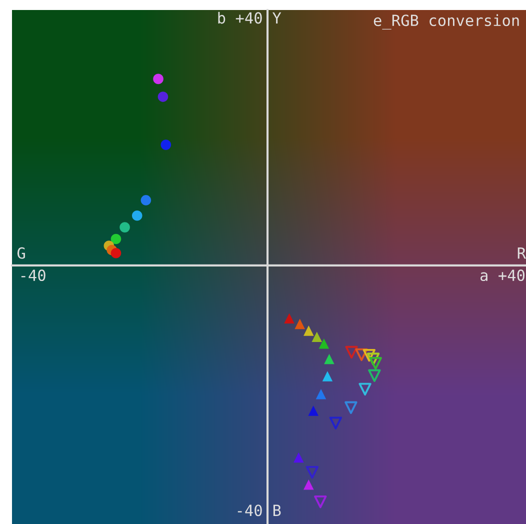 This screenshot has width=526, height=524. I want to click on x-tick-label: a +40, so click(502, 276).